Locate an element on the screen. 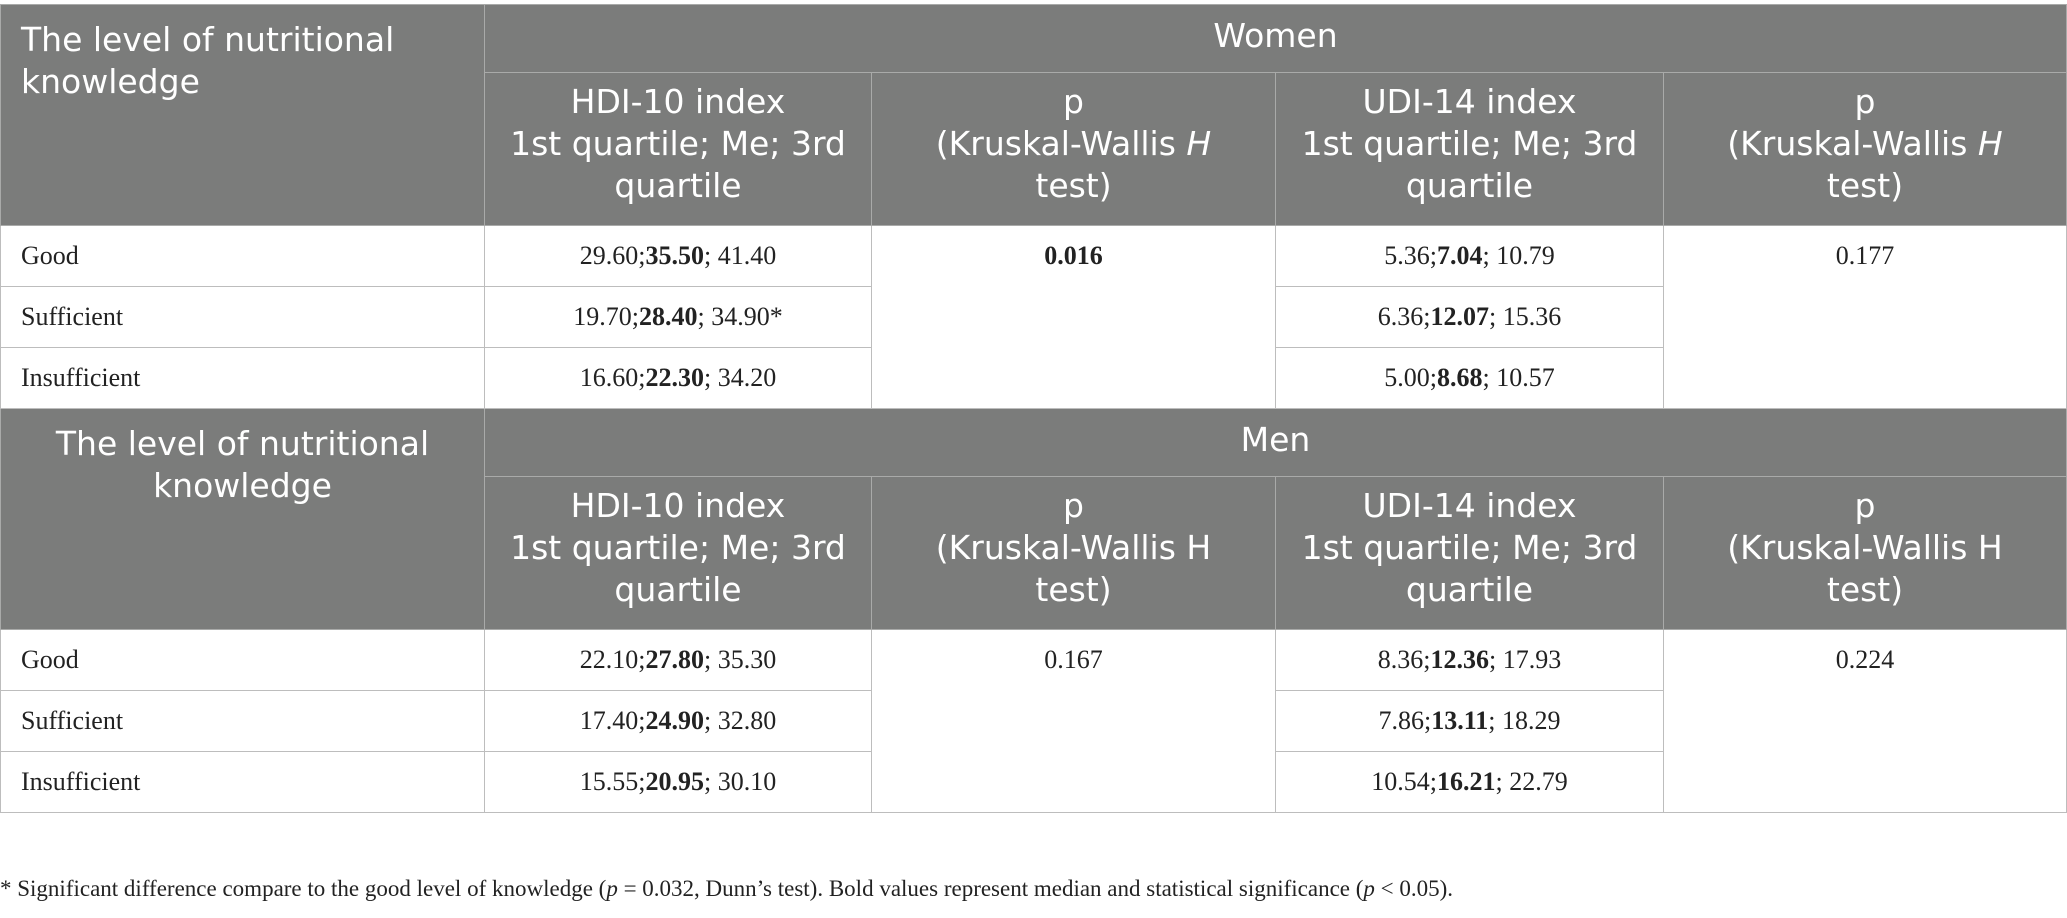 The height and width of the screenshot is (918, 2067). men-p-udi-header: p (Kruskal-Wallis H test) is located at coordinates (1865, 553).